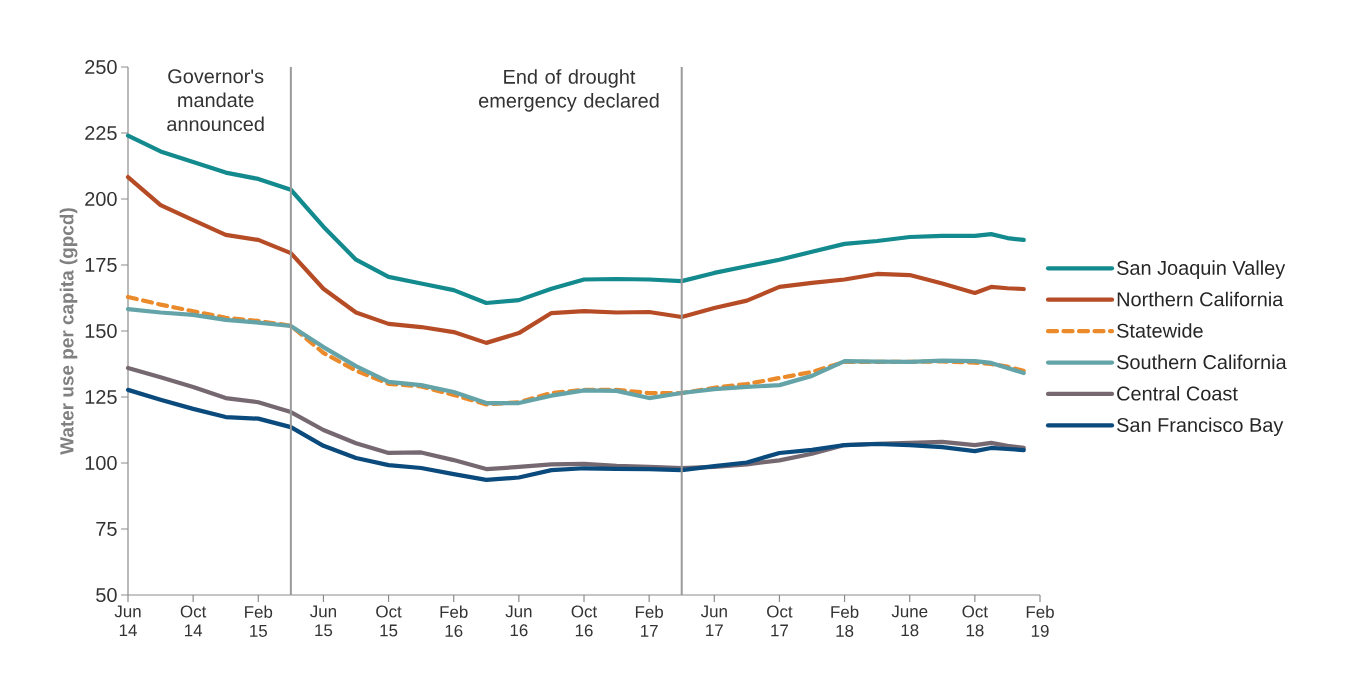  I want to click on x-tick-label: Oct 17, so click(780, 621).